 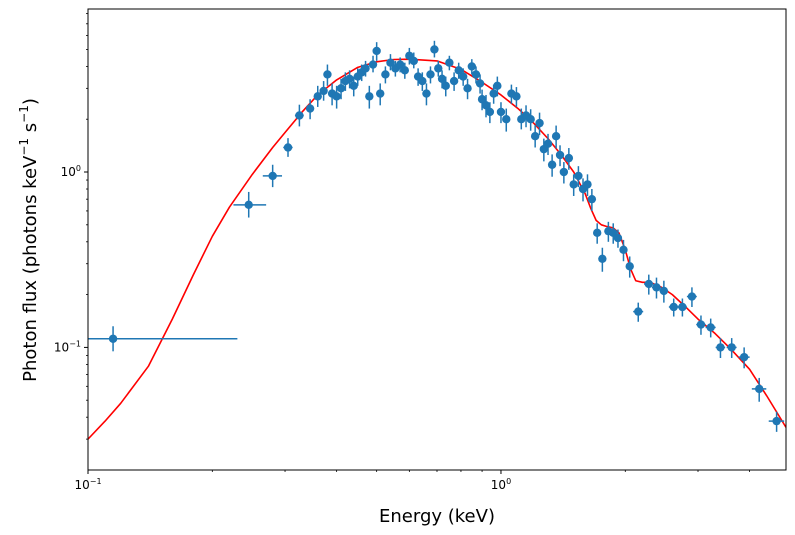 What do you see at coordinates (87, 484) in the screenshot?
I see `x-tick-label: 10−1` at bounding box center [87, 484].